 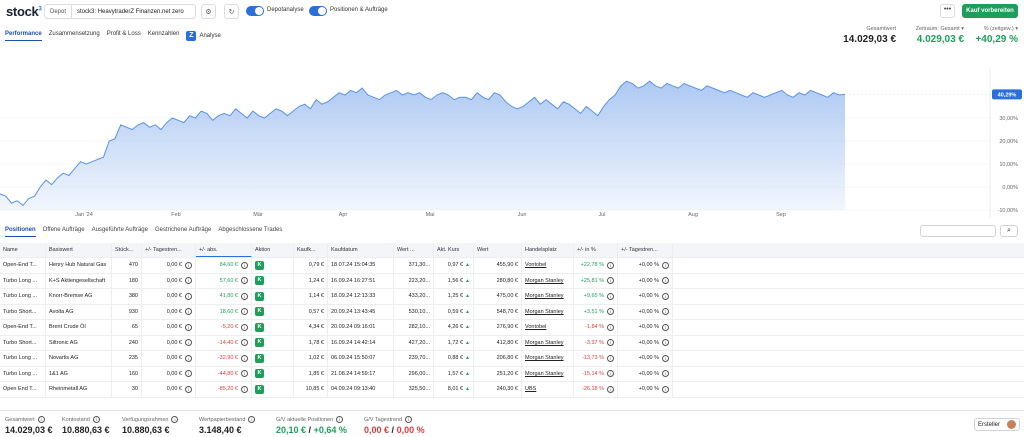 What do you see at coordinates (1000, 29) in the screenshot?
I see `pct-label: % (zeitgew.) ▾` at bounding box center [1000, 29].